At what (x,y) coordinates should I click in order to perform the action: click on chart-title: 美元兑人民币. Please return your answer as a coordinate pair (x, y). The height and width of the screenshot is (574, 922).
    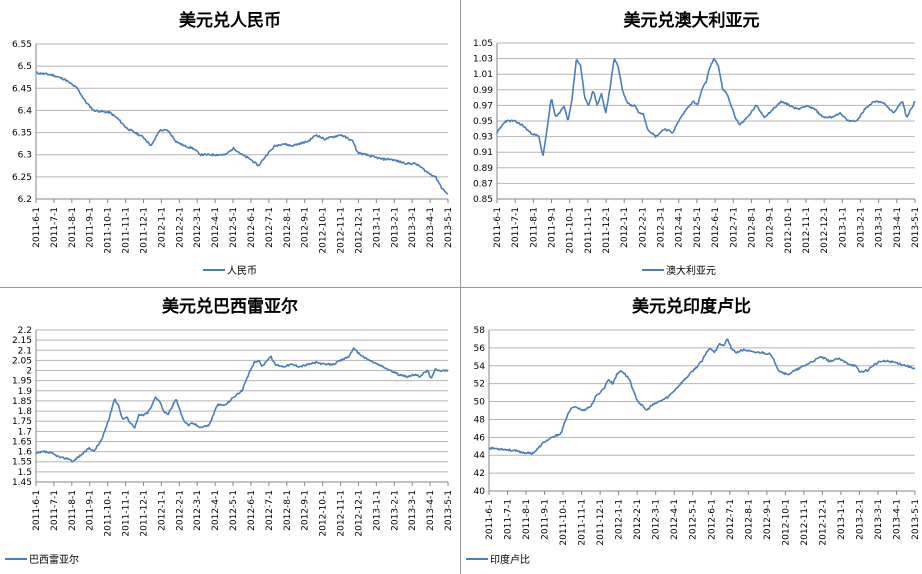
    Looking at the image, I should click on (230, 21).